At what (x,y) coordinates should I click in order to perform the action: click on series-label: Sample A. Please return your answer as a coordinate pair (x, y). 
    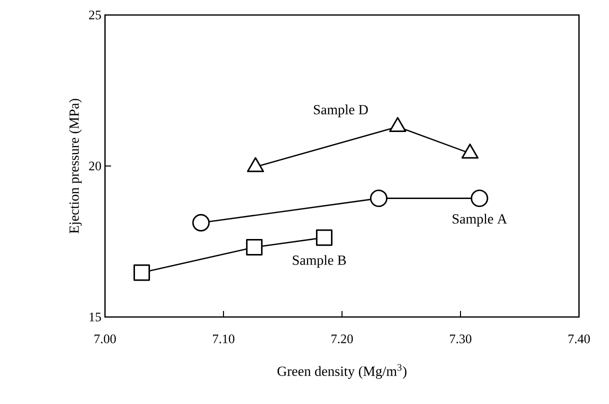
    Looking at the image, I should click on (480, 220).